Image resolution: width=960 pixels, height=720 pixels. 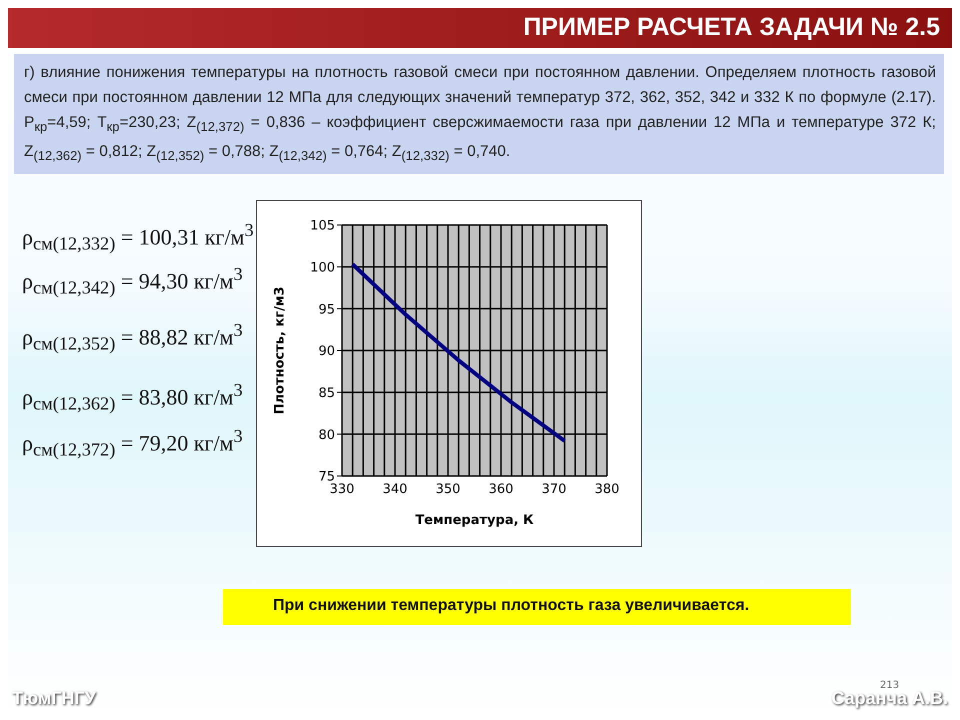 What do you see at coordinates (326, 435) in the screenshot?
I see `y-tick-label: 80` at bounding box center [326, 435].